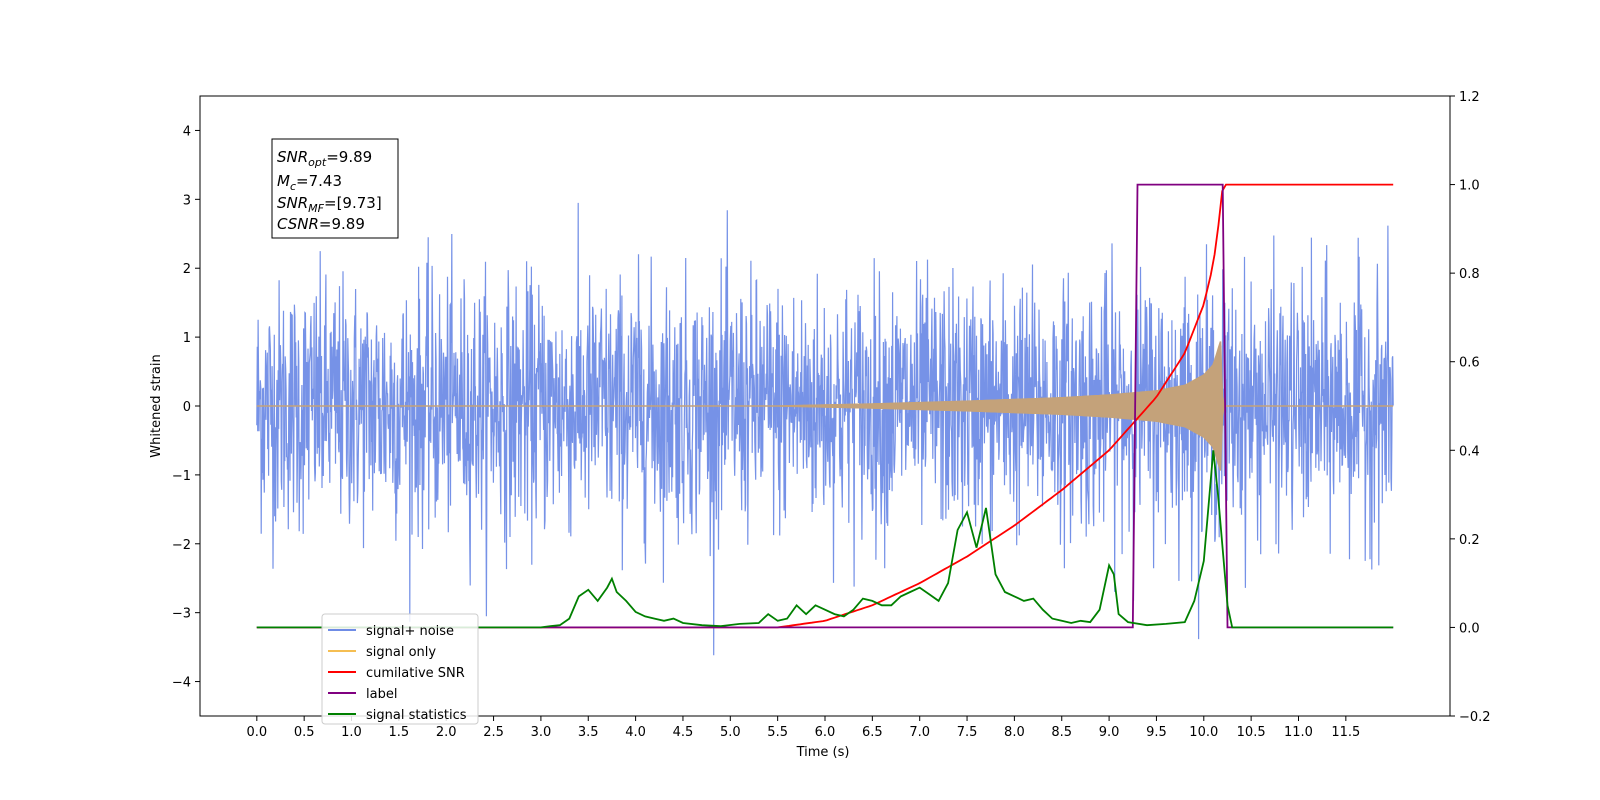 This screenshot has height=800, width=1600. Describe the element at coordinates (872, 732) in the screenshot. I see `x-tick-label: 6.5` at that location.